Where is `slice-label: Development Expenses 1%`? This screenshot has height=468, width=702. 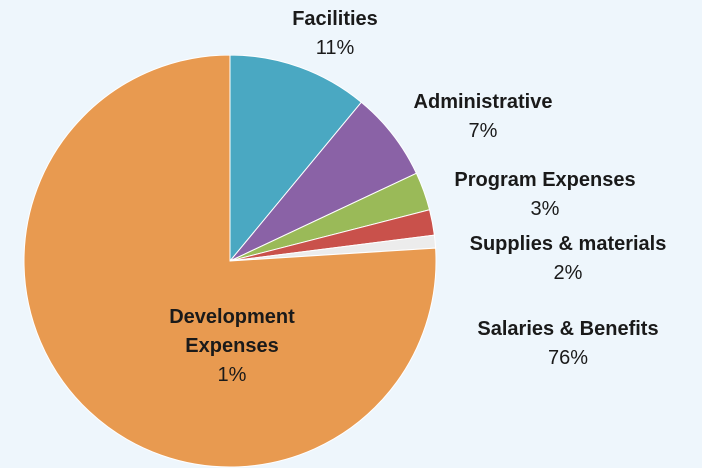 slice-label: Development Expenses 1% is located at coordinates (232, 346).